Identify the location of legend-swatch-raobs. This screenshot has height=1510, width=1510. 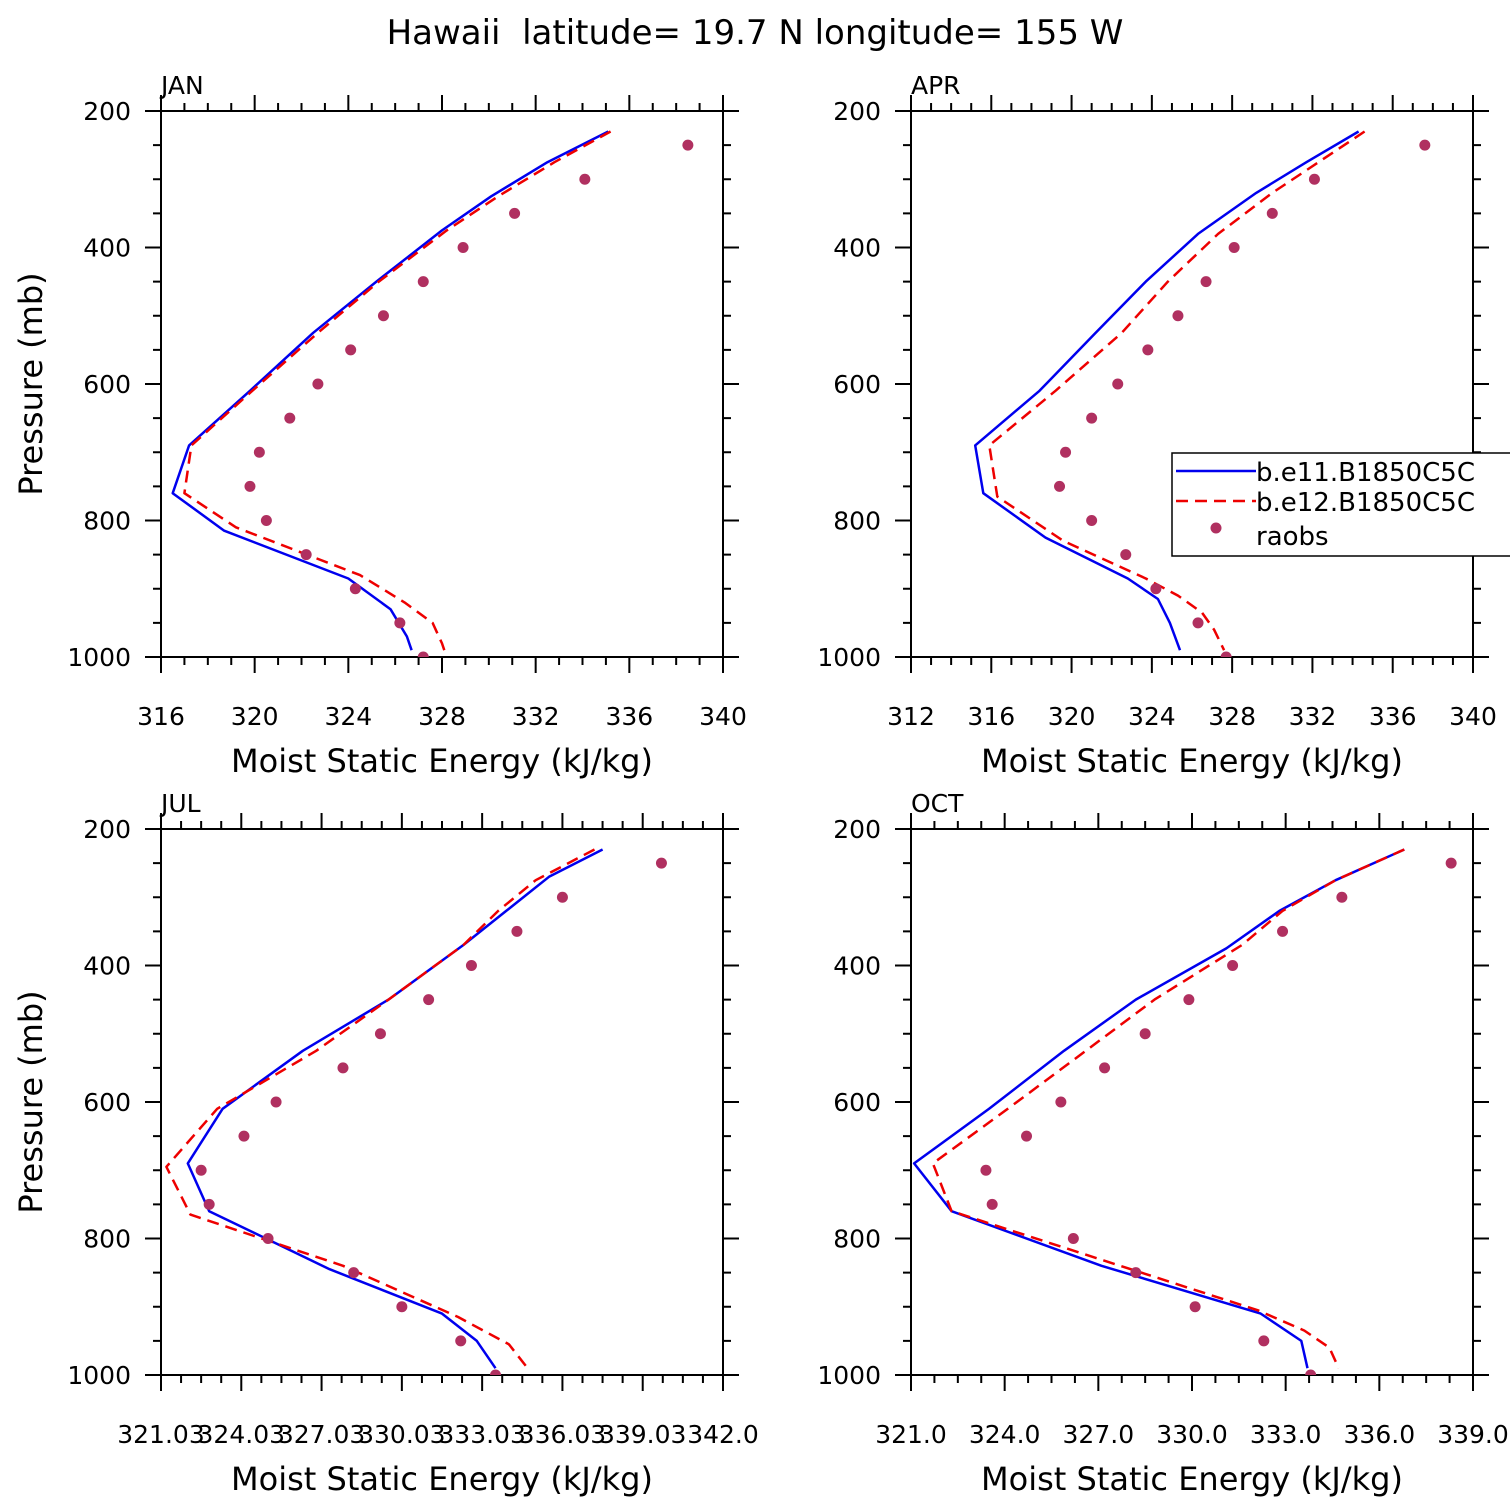
(1216, 528).